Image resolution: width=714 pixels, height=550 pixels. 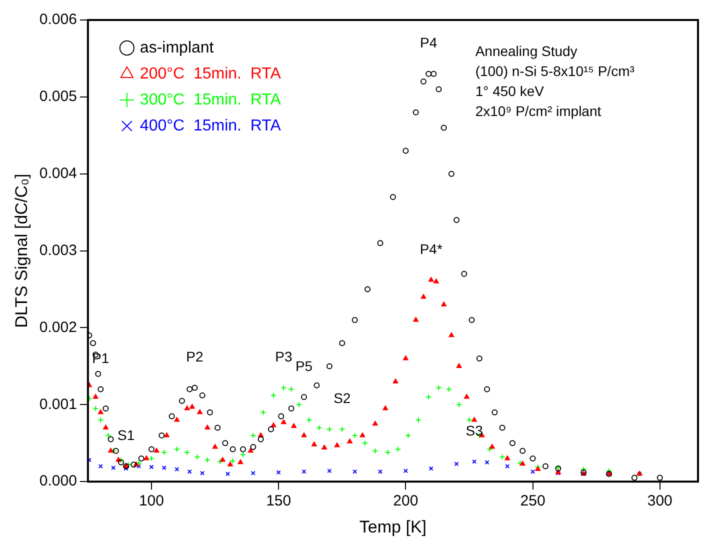 I want to click on annotation: S3, so click(x=475, y=430).